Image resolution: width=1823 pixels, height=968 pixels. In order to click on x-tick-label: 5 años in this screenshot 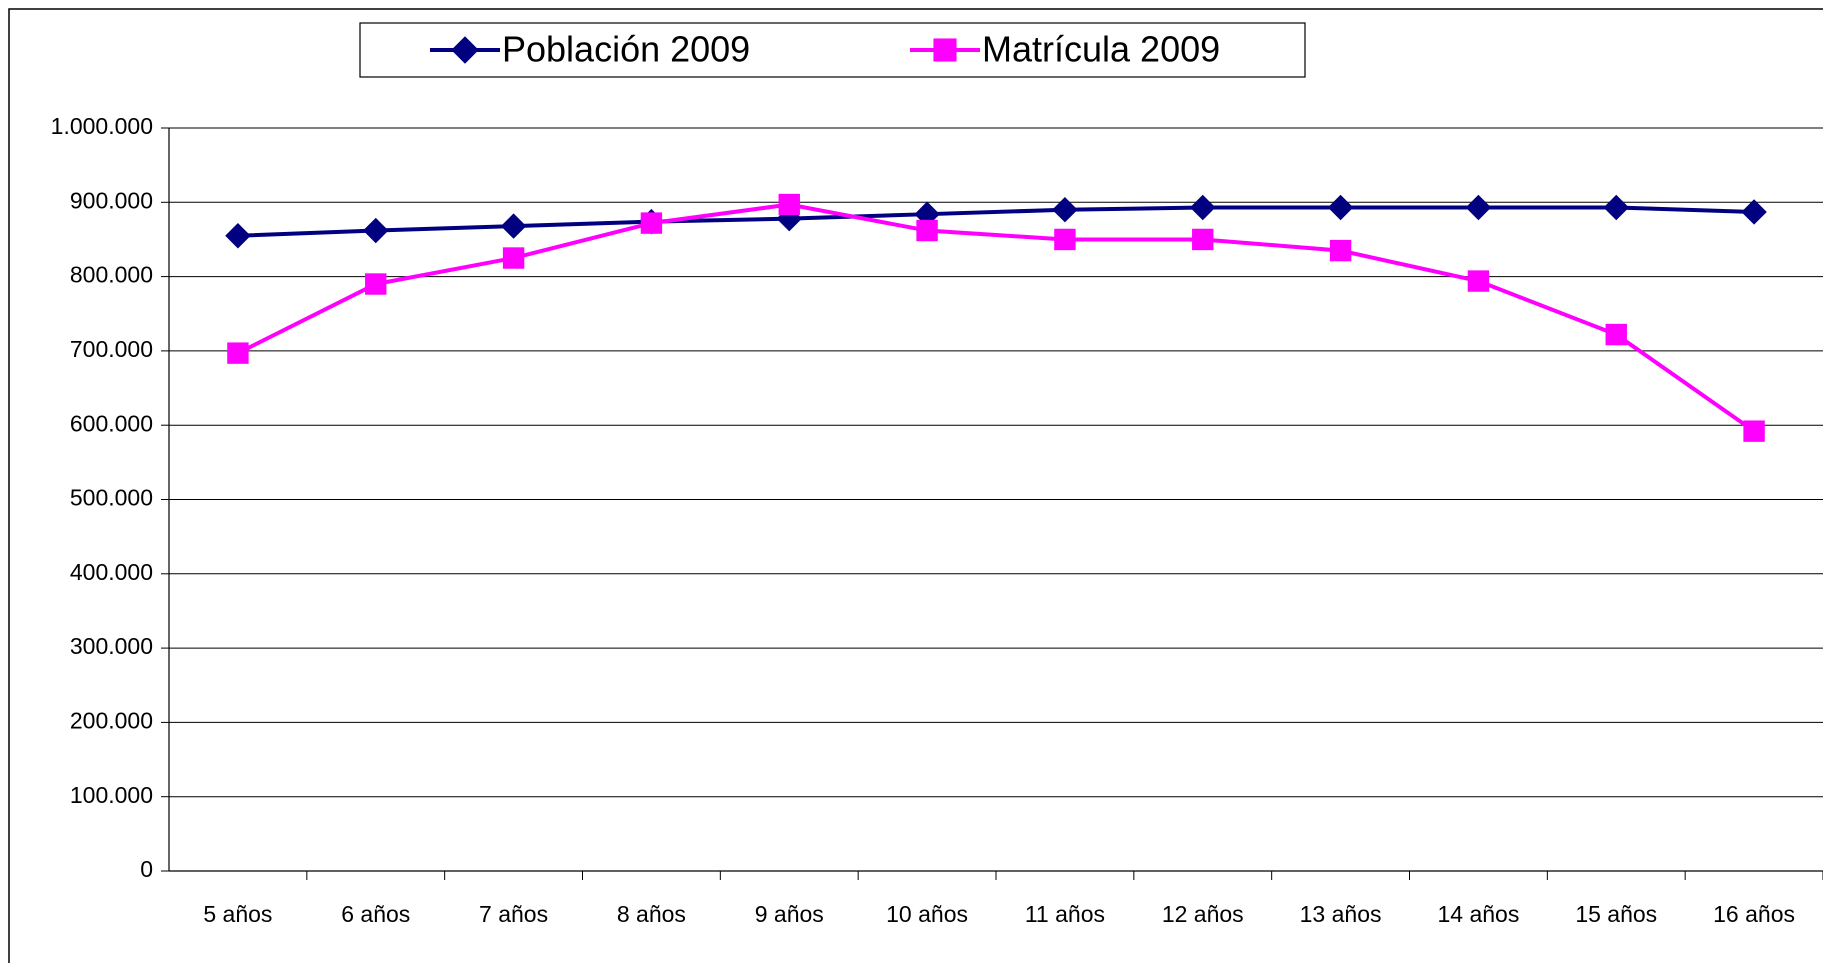, I will do `click(237, 914)`.